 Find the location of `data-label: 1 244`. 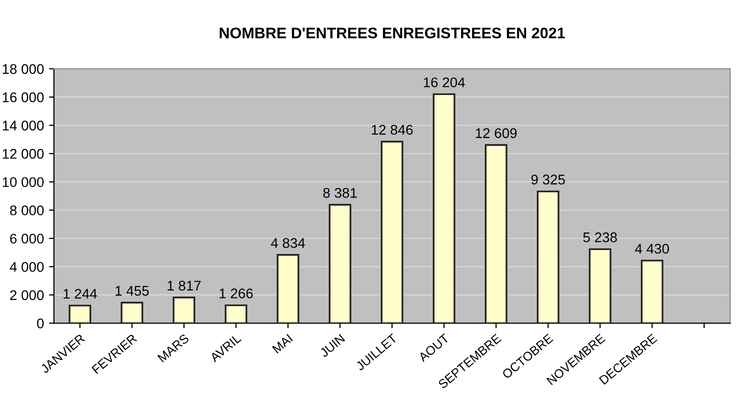

data-label: 1 244 is located at coordinates (80, 293).